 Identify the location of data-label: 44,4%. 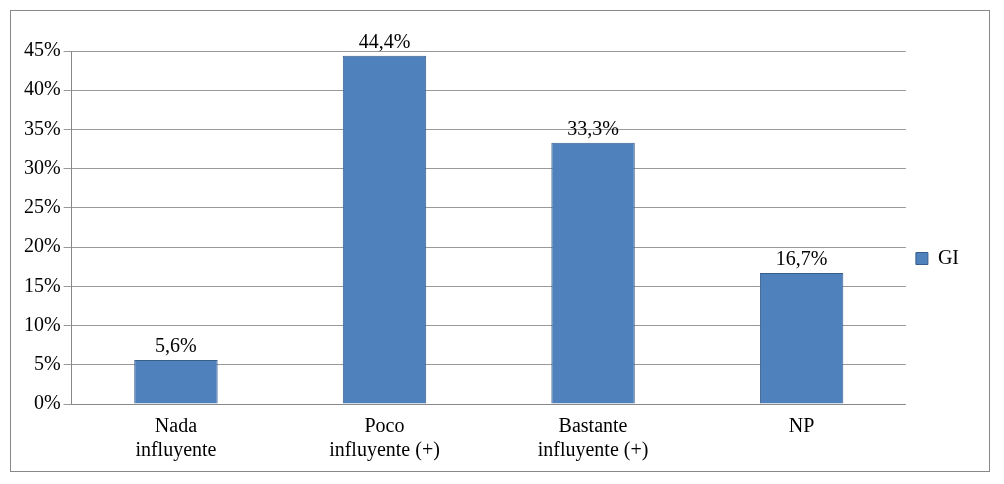
(384, 40).